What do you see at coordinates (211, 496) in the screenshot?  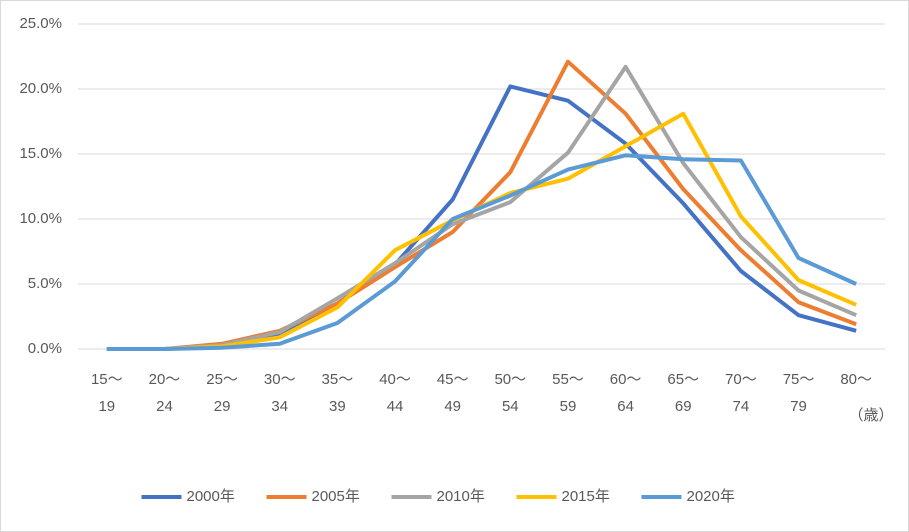 I see `legend-label: 2000年` at bounding box center [211, 496].